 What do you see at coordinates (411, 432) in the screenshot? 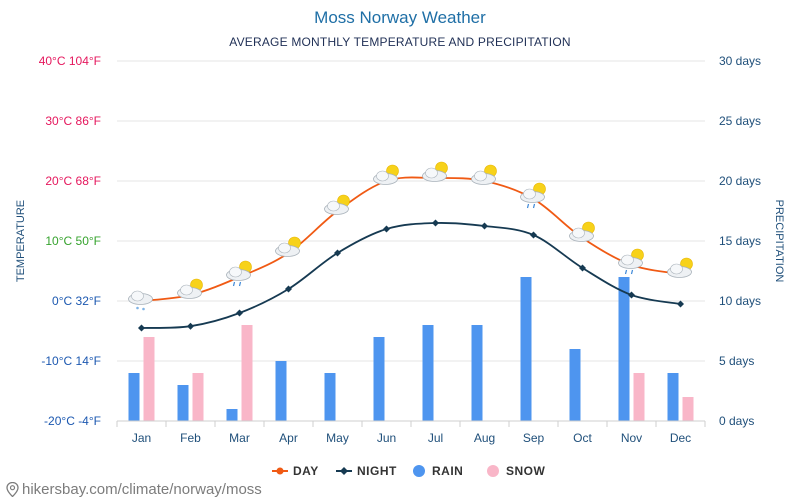
I see `month-axis: Jan Feb Mar Apr May Jun Jul Aug Sep Oct Nov Dec` at bounding box center [411, 432].